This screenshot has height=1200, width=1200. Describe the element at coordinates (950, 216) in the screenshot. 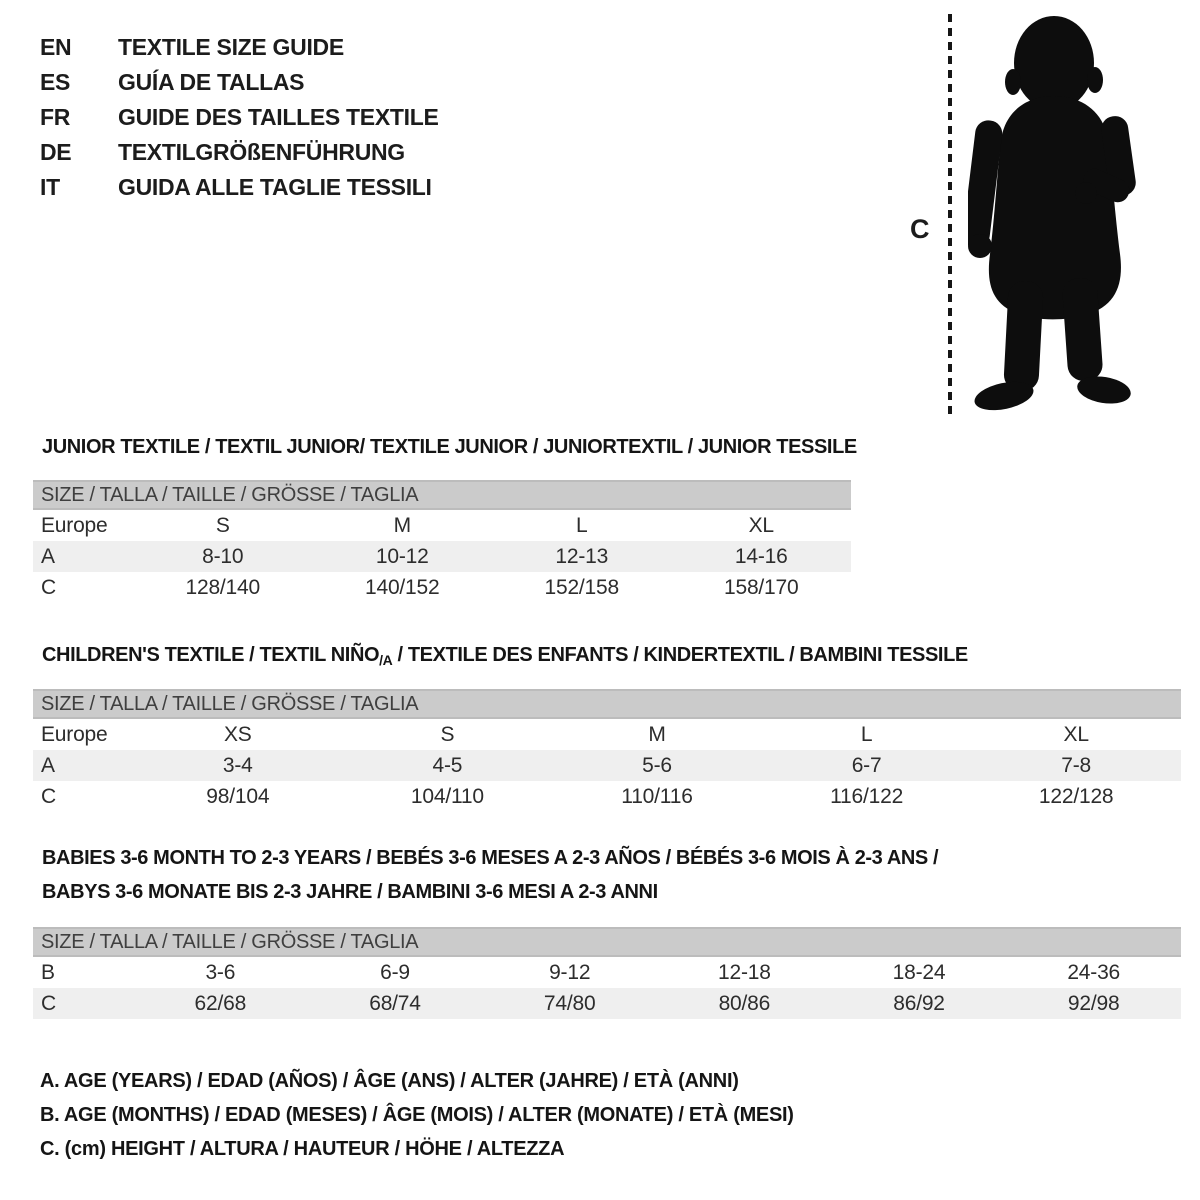

I see `height-measure-dashed-line` at that location.